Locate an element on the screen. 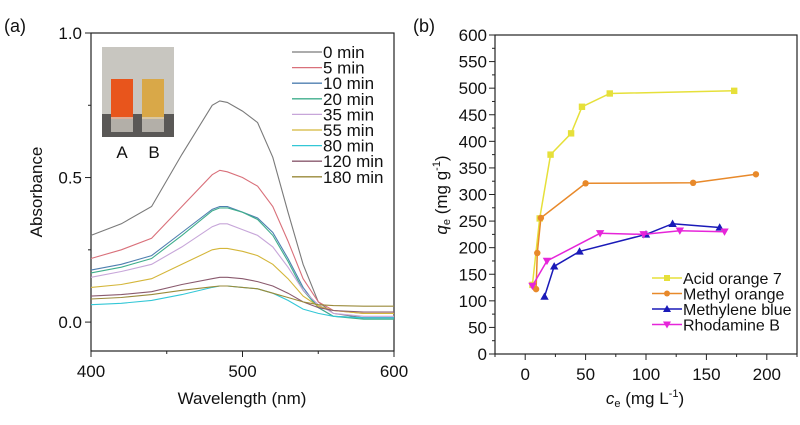 Image resolution: width=800 pixels, height=425 pixels. curve-80-min is located at coordinates (242, 302).